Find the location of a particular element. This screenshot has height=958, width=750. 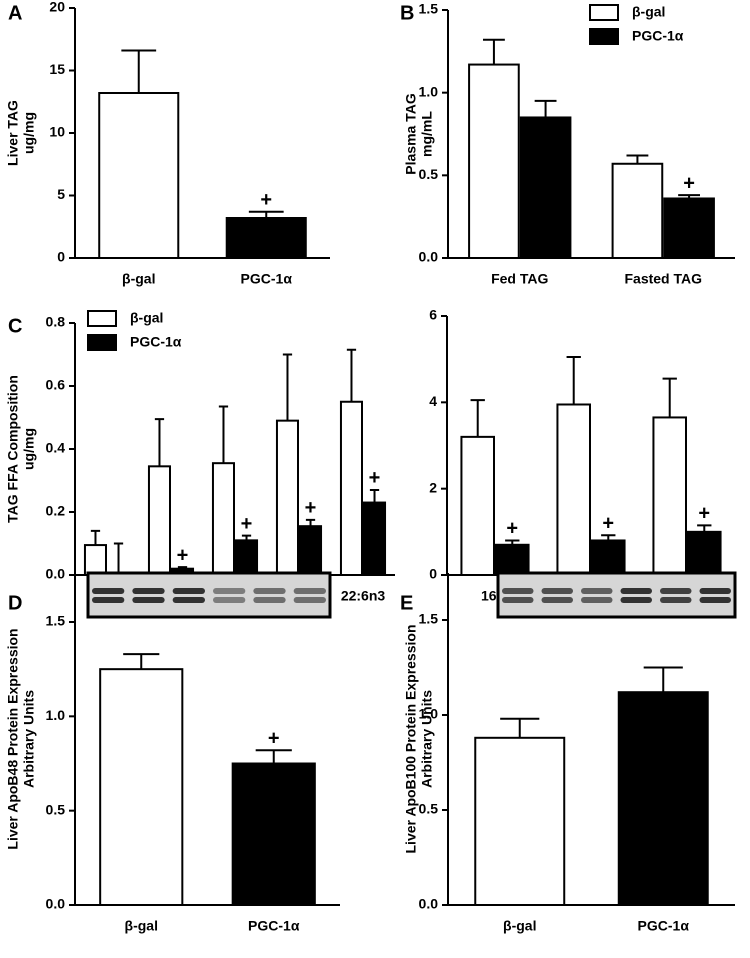

y-axis-label: TAG FFA Composition is located at coordinates (13, 449).